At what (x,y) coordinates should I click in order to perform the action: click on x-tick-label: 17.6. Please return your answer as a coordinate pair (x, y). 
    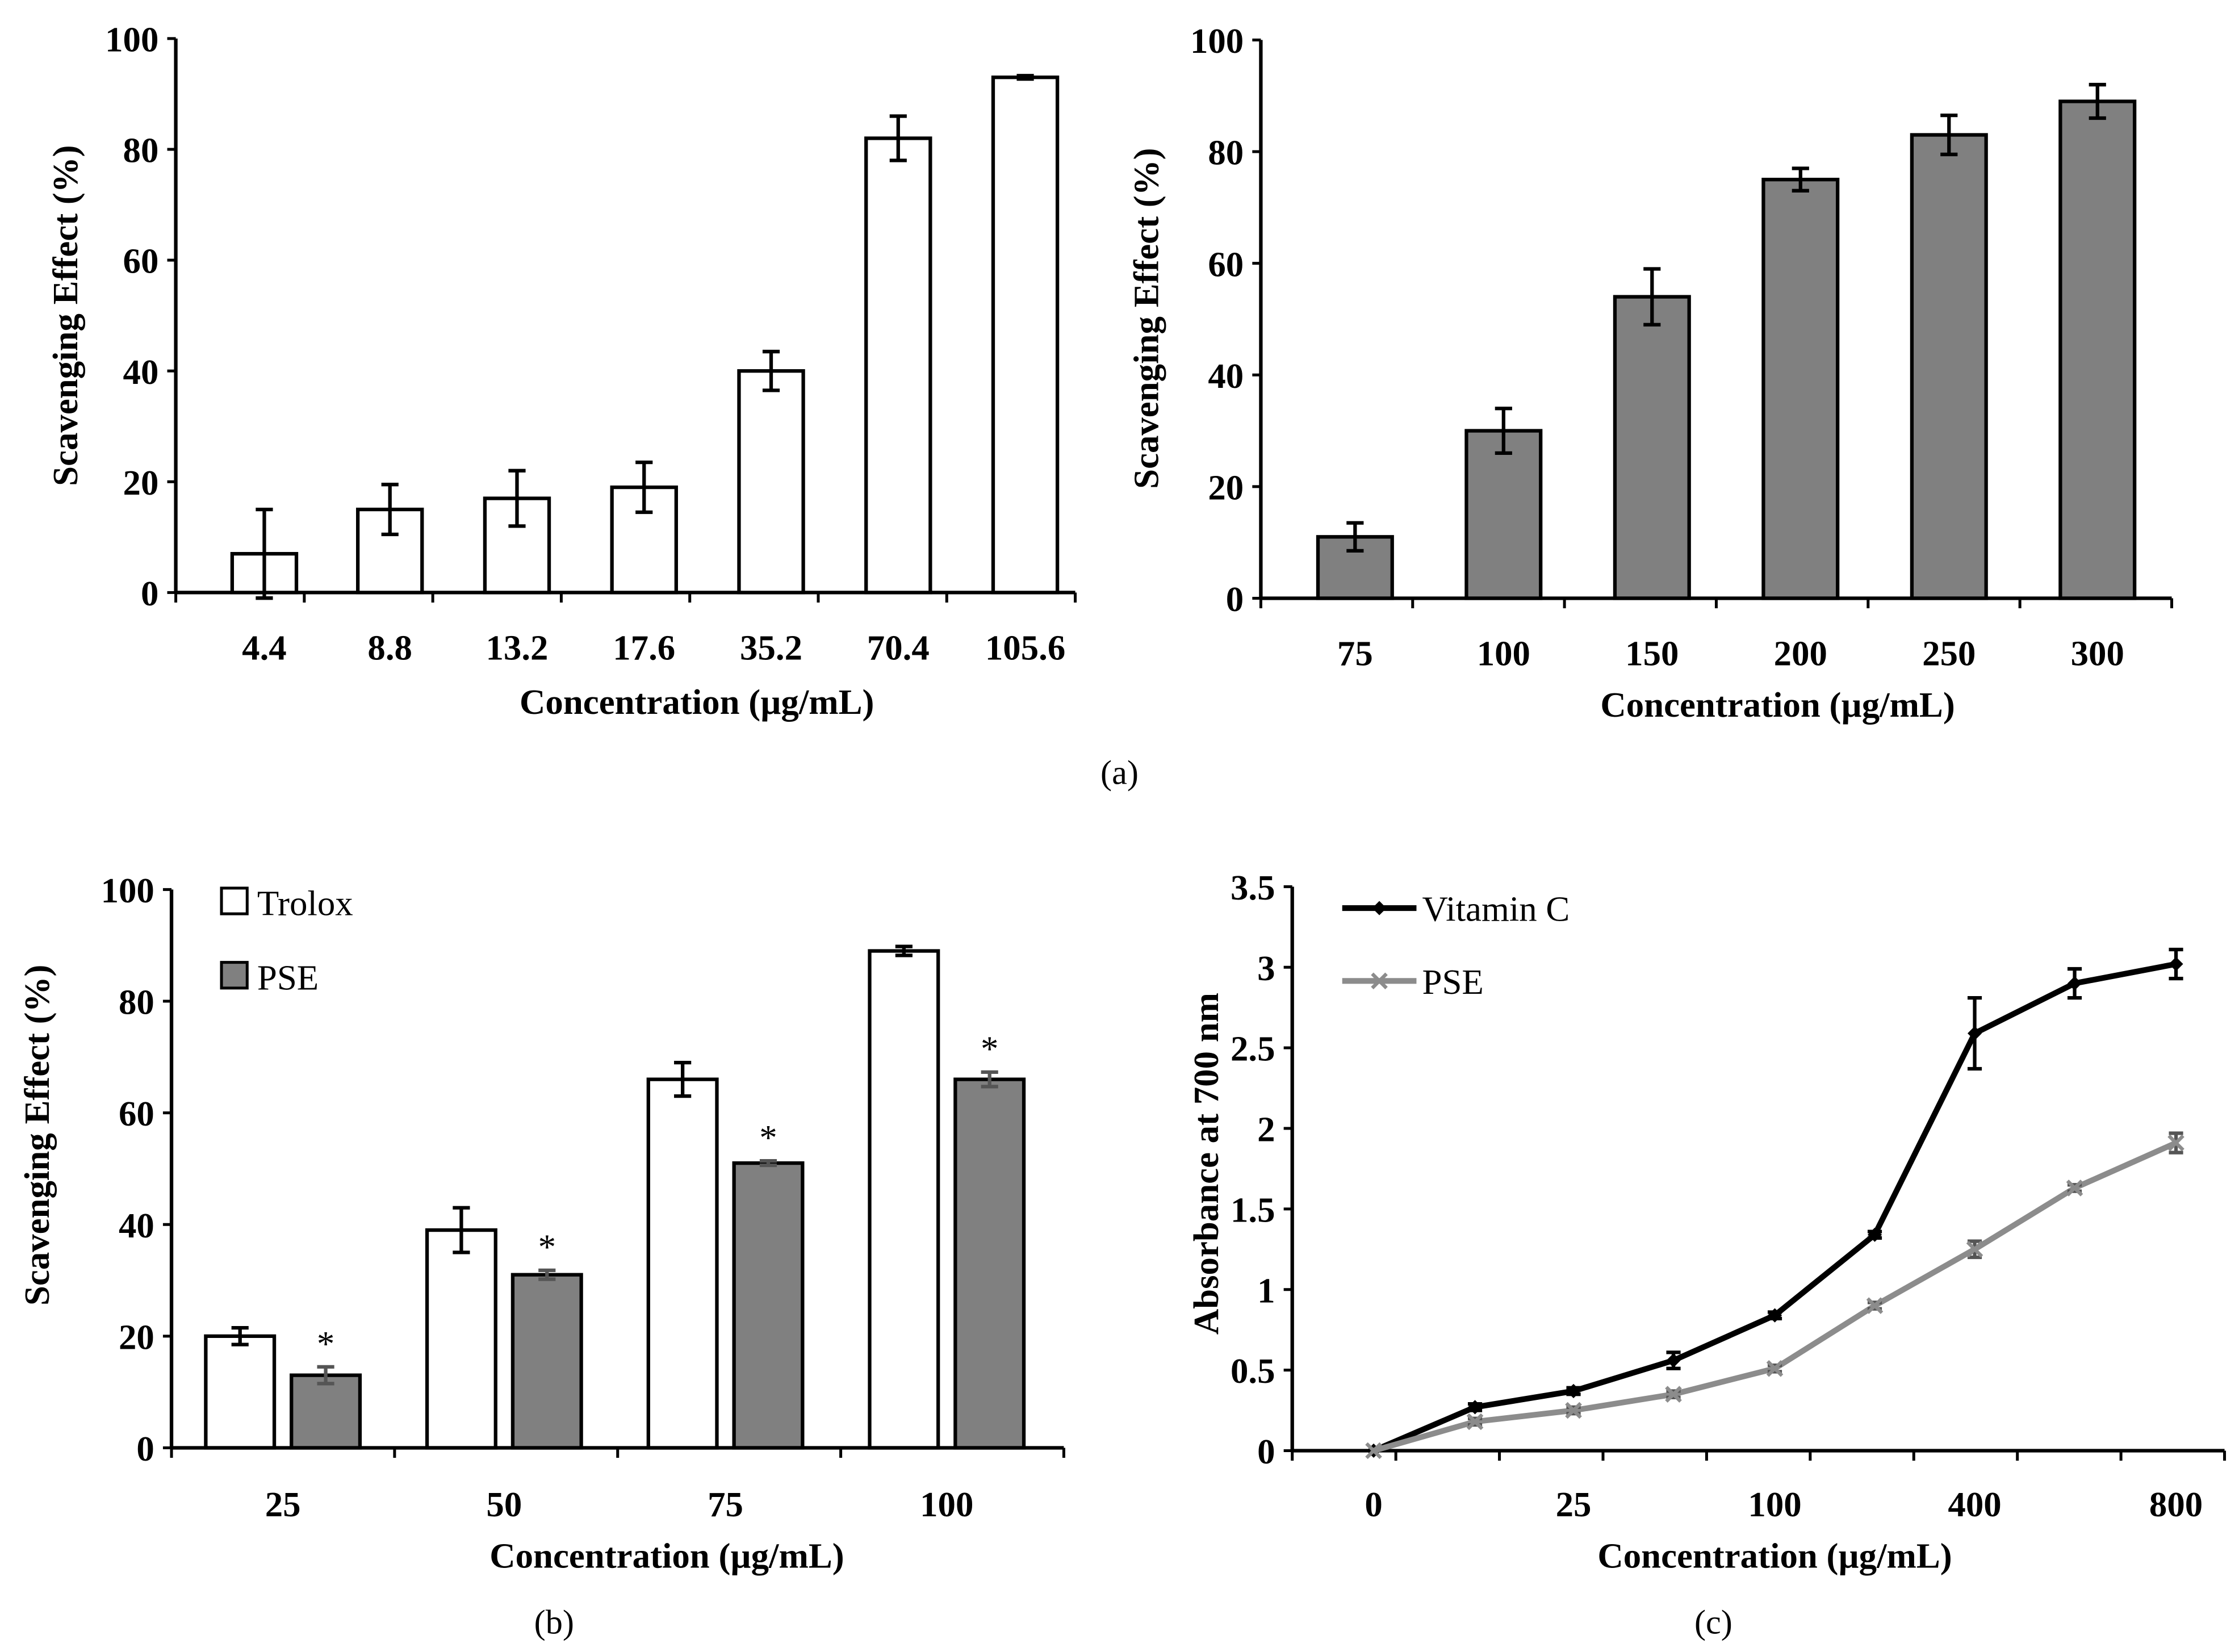
    Looking at the image, I should click on (644, 648).